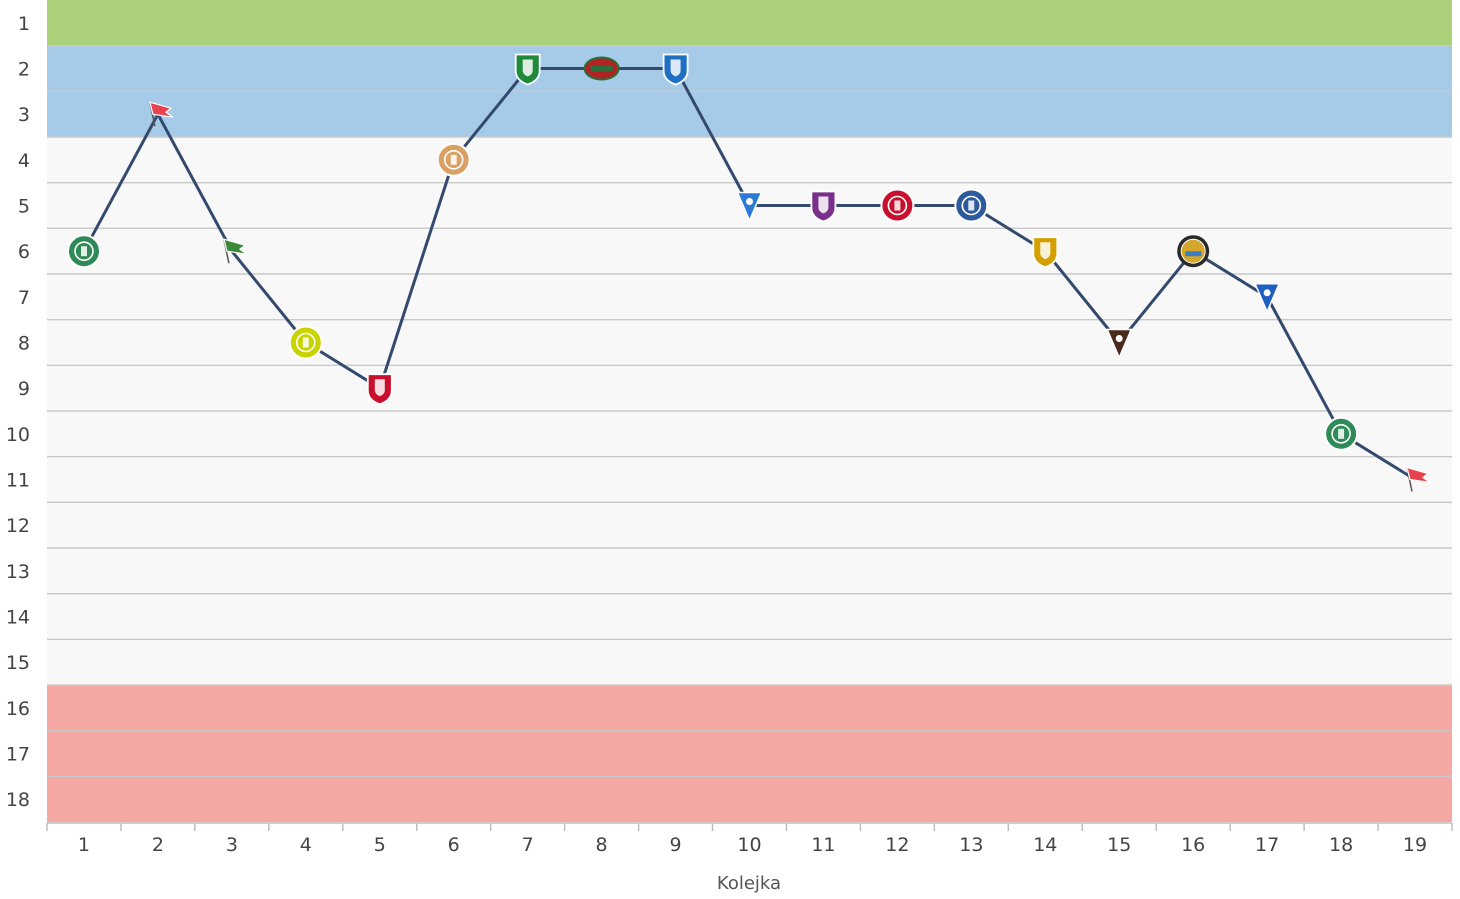 This screenshot has height=899, width=1460. I want to click on x-tick-label: 16, so click(1193, 845).